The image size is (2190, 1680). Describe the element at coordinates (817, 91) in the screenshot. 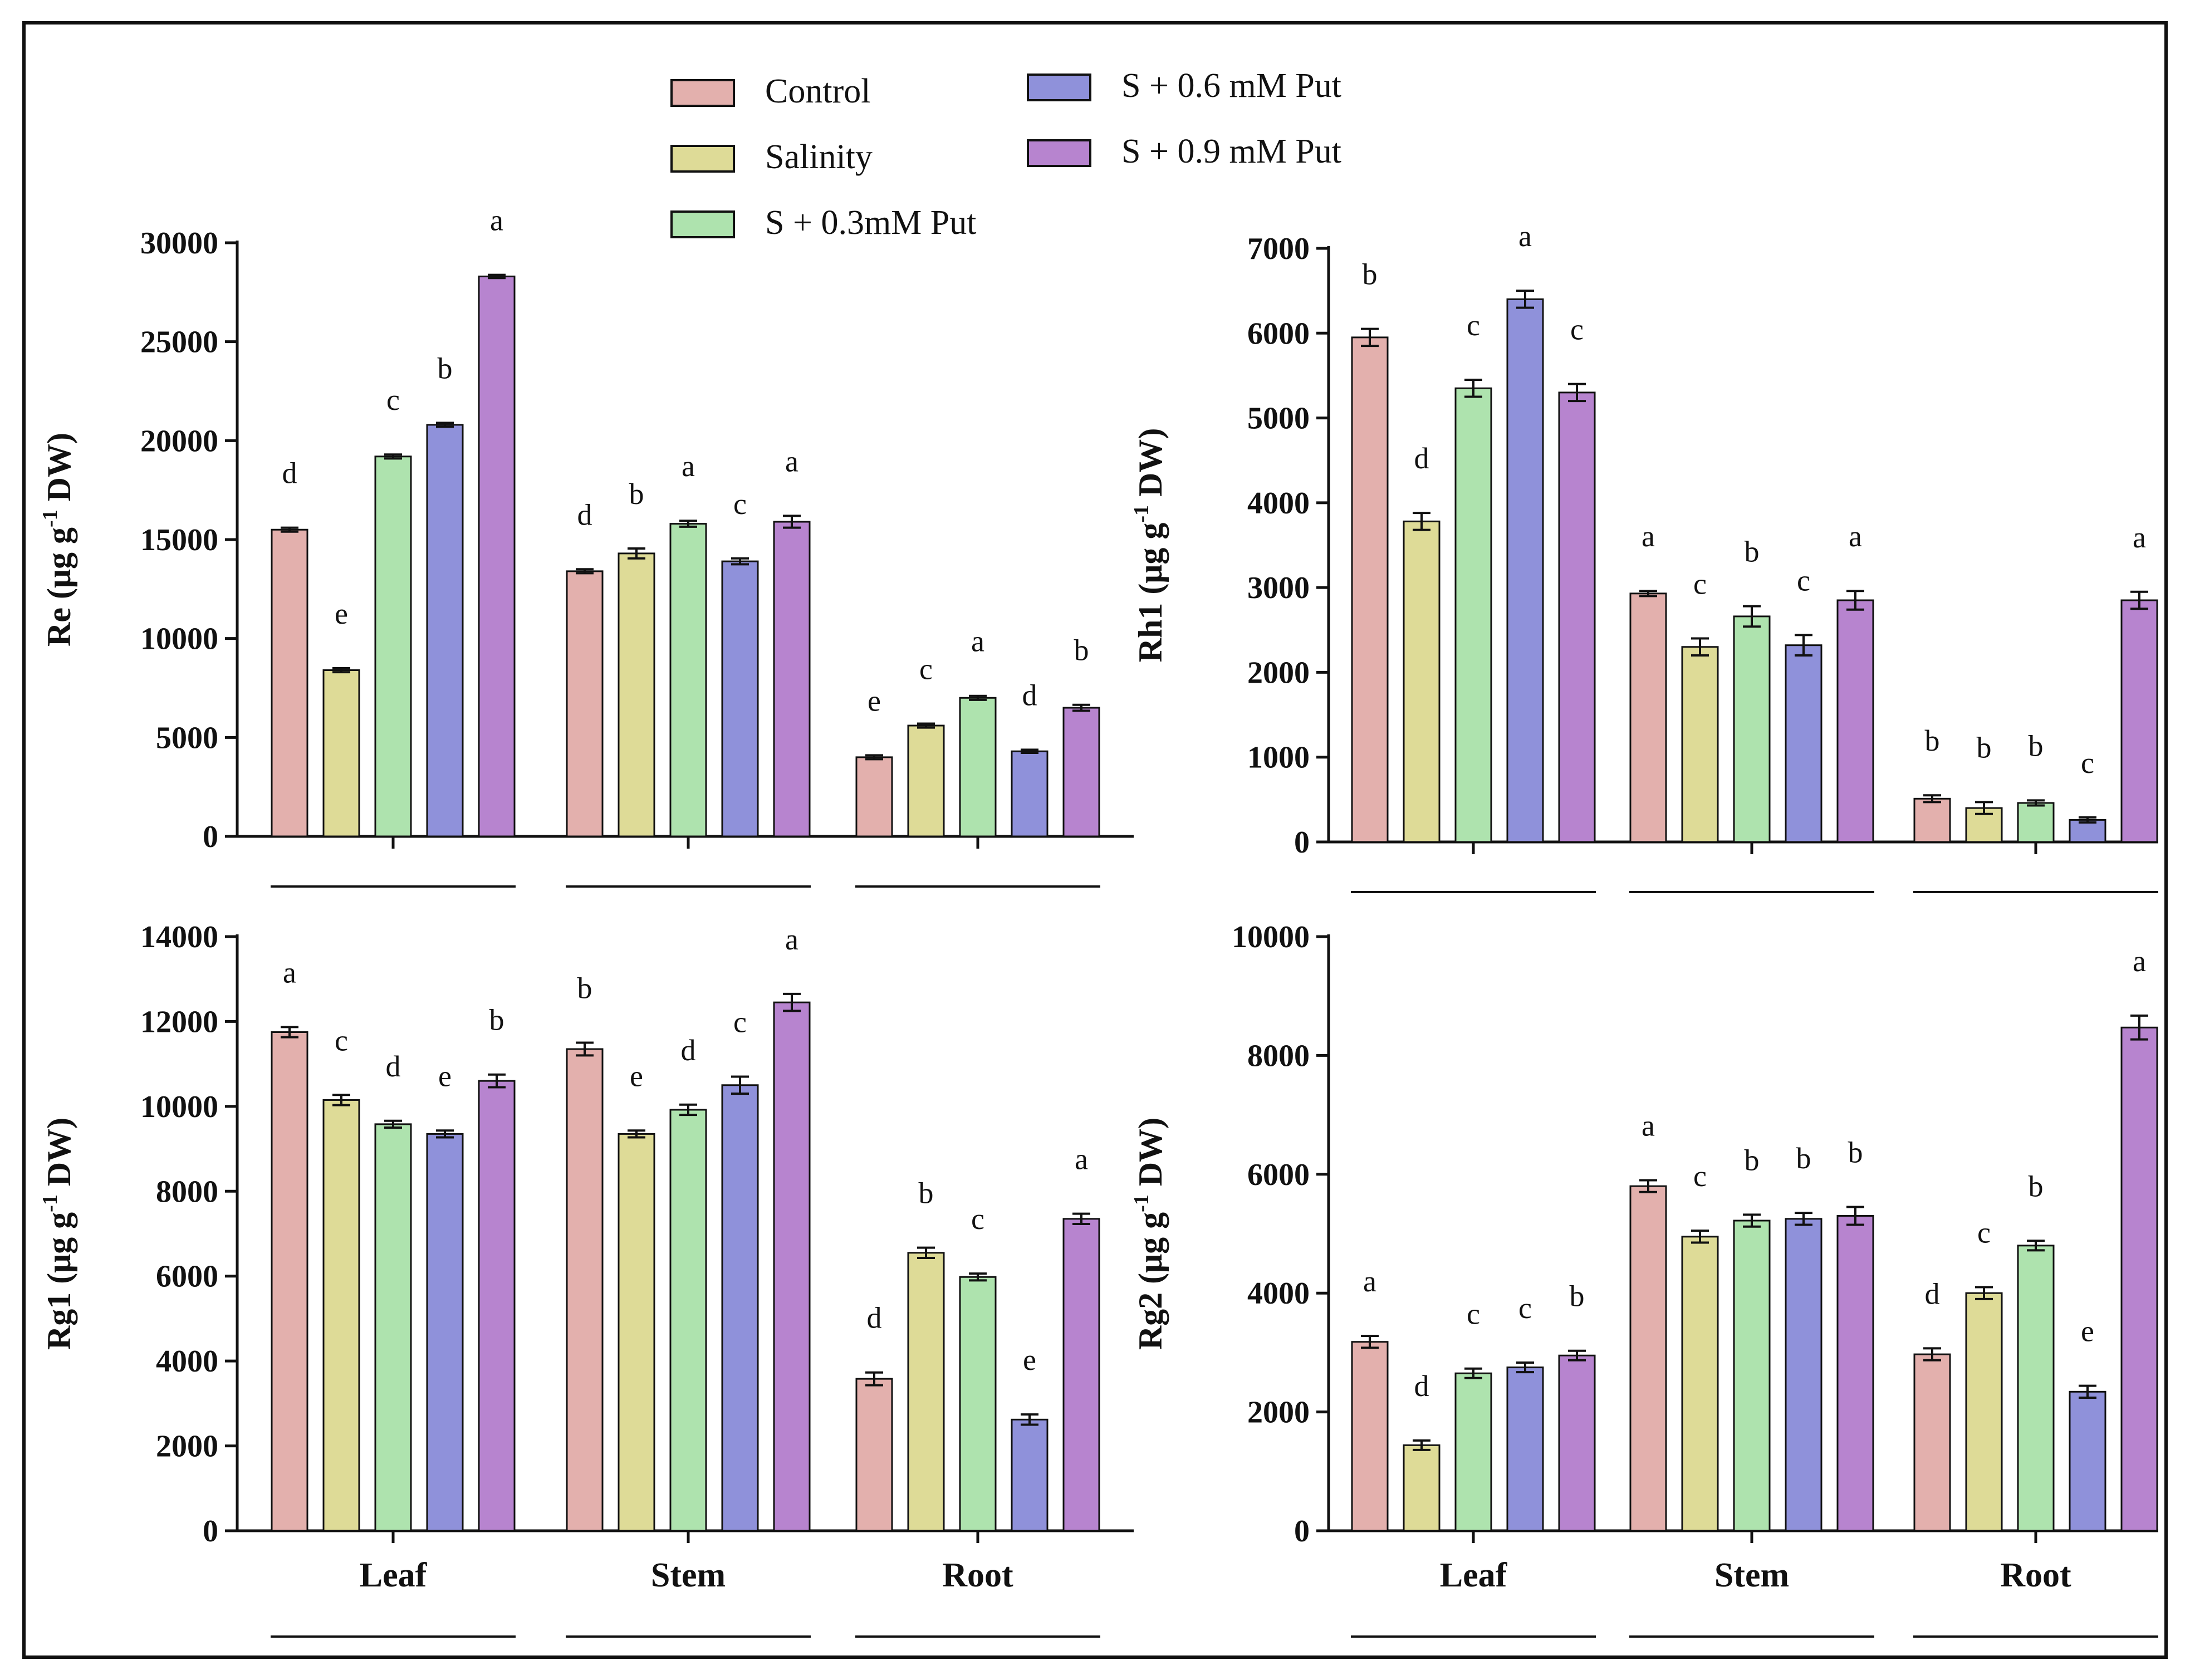

I see `legend-label: Control` at that location.